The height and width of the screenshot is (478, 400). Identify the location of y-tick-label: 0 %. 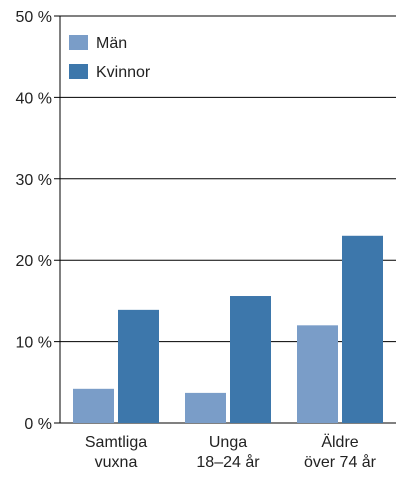
(38, 424).